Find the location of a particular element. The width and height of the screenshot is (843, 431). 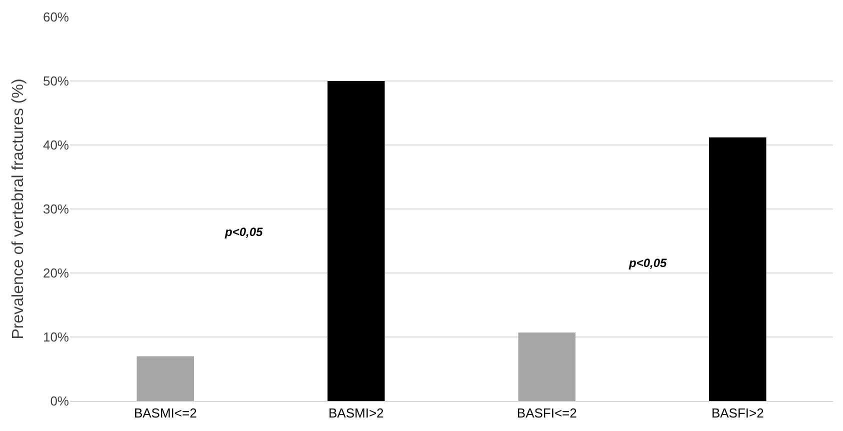

y-tick-label: 30% is located at coordinates (56, 209).